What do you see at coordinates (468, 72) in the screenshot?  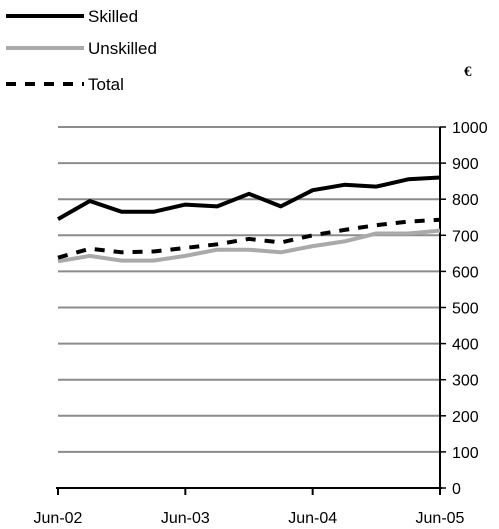 I see `y-axis-unit-label: €` at bounding box center [468, 72].